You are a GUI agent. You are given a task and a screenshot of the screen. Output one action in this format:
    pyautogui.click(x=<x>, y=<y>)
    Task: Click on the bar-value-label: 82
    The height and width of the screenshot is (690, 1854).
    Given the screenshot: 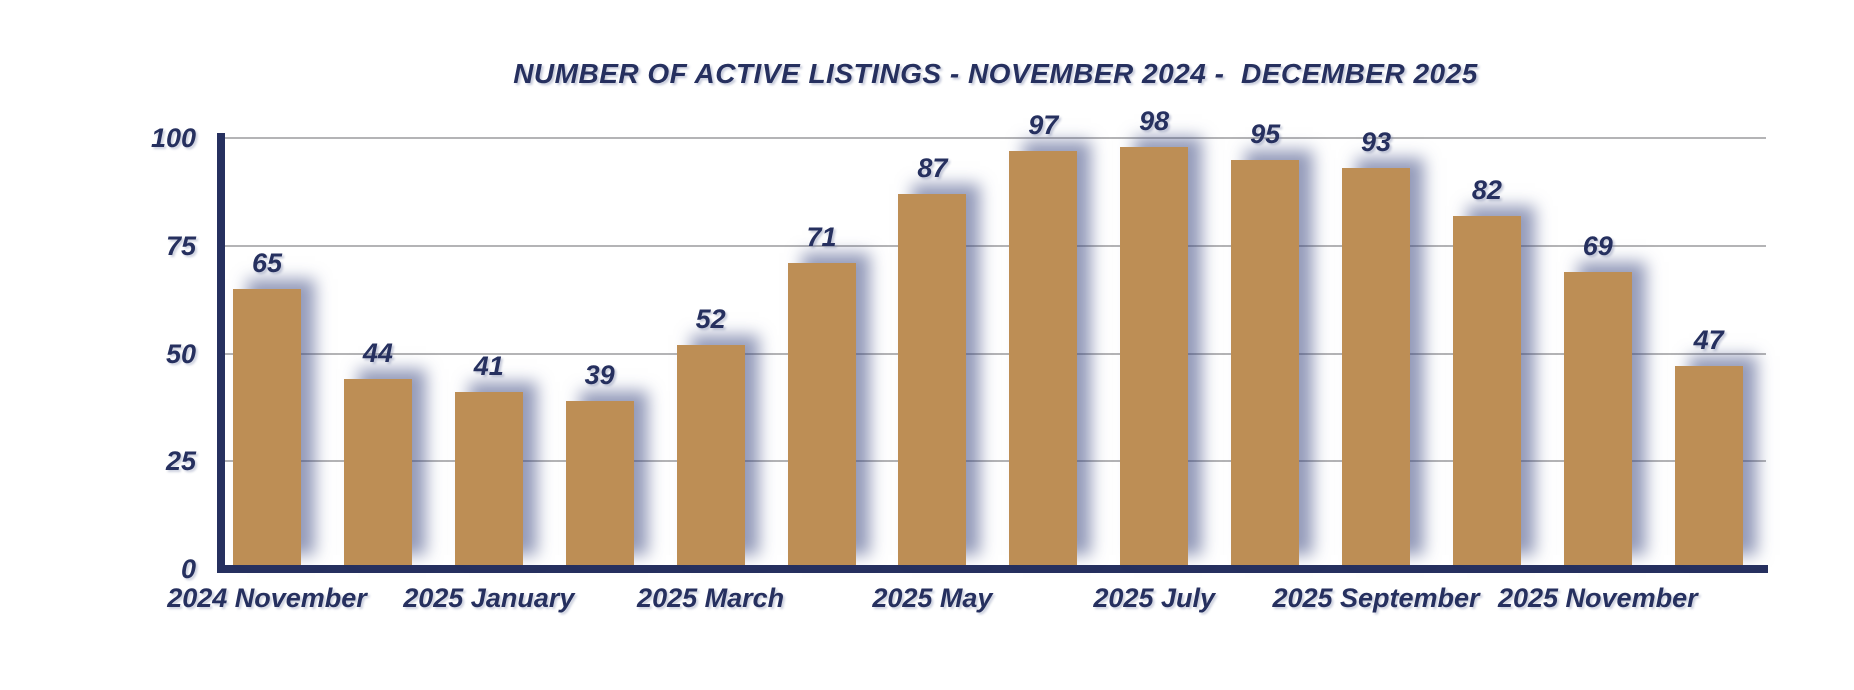 What is the action you would take?
    pyautogui.click(x=1486, y=189)
    